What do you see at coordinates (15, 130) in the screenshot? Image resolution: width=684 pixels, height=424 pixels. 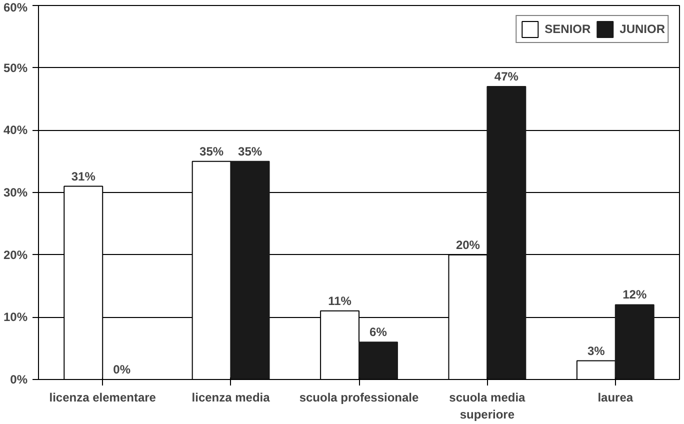 I see `y-tick-label: 40%` at bounding box center [15, 130].